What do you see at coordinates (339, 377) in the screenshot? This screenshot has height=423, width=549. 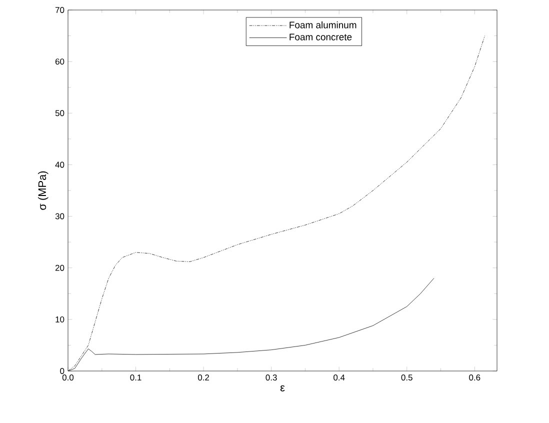 I see `x-tick-label: 0.4` at bounding box center [339, 377].